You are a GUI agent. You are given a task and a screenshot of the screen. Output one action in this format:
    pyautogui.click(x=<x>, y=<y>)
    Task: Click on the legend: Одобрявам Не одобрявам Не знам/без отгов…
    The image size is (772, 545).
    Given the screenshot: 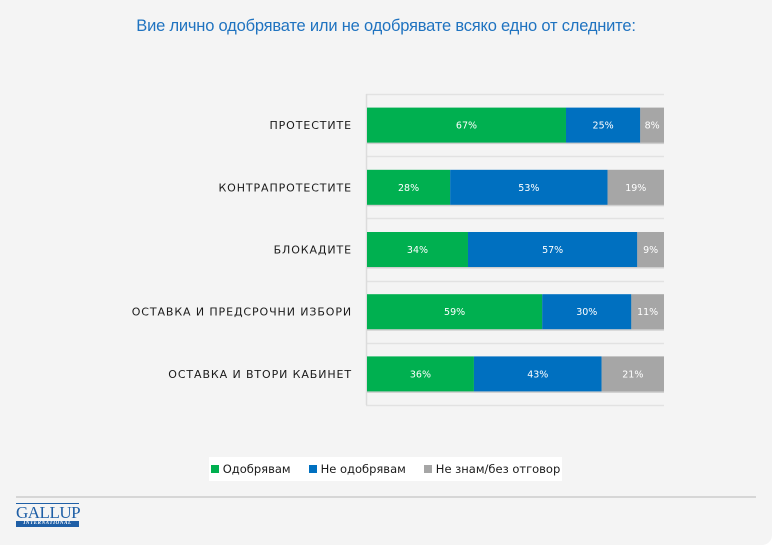 What is the action you would take?
    pyautogui.click(x=385, y=469)
    